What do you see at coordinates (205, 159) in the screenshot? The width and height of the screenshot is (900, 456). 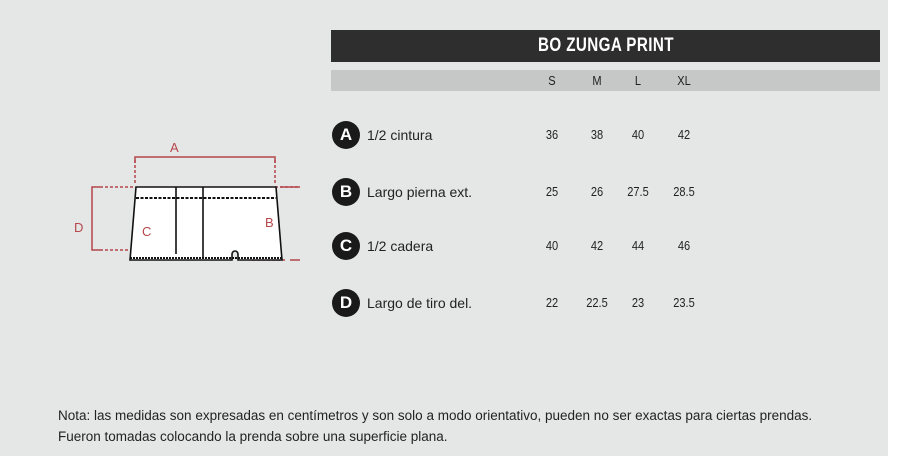 I see `measure-a-line` at bounding box center [205, 159].